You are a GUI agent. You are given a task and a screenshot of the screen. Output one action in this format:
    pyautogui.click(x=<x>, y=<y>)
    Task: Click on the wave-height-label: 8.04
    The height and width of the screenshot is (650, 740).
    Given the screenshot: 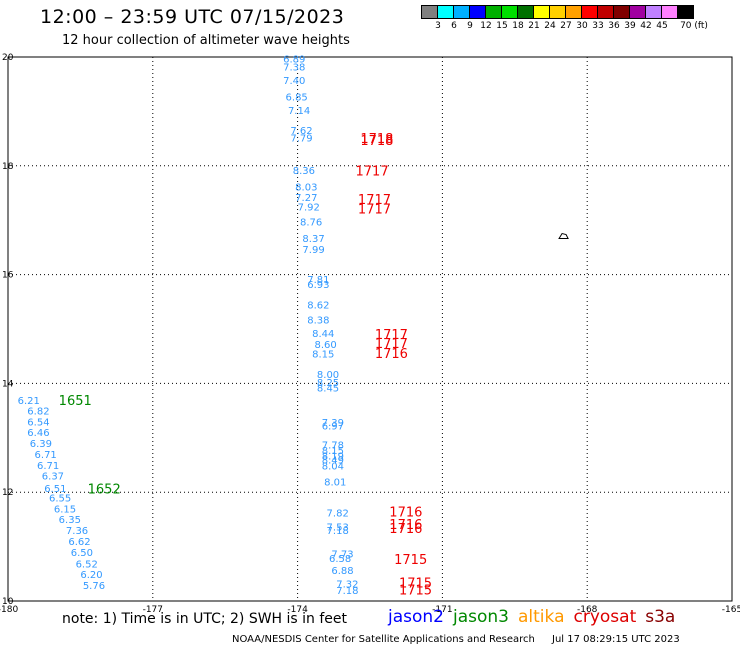 What is the action you would take?
    pyautogui.click(x=333, y=466)
    